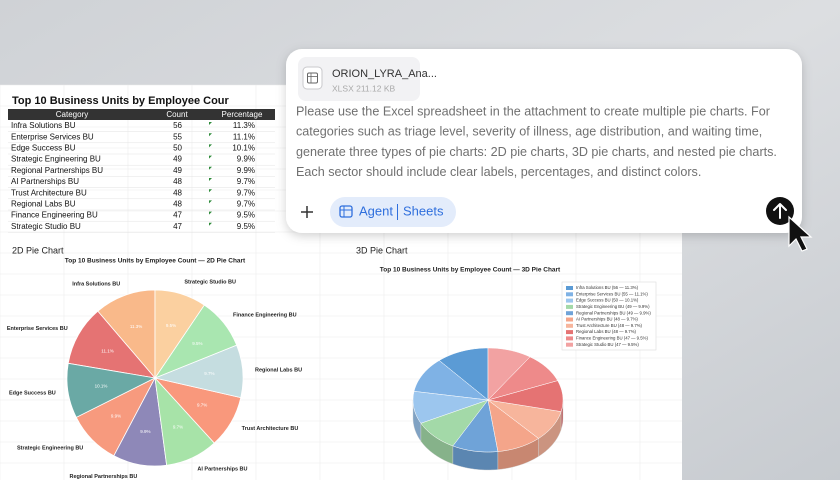 The width and height of the screenshot is (840, 480). What do you see at coordinates (210, 283) in the screenshot?
I see `slice-label: Strategic Studio BU` at bounding box center [210, 283].